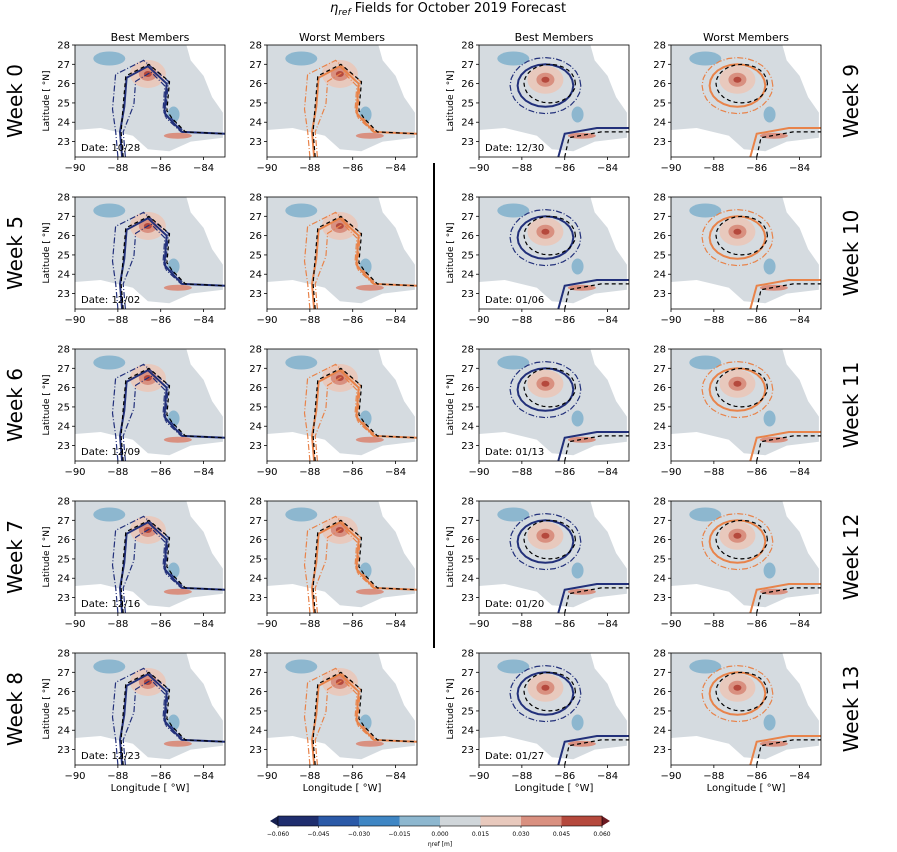  What do you see at coordinates (274, 821) in the screenshot?
I see `colorbar-min-arrow` at bounding box center [274, 821].